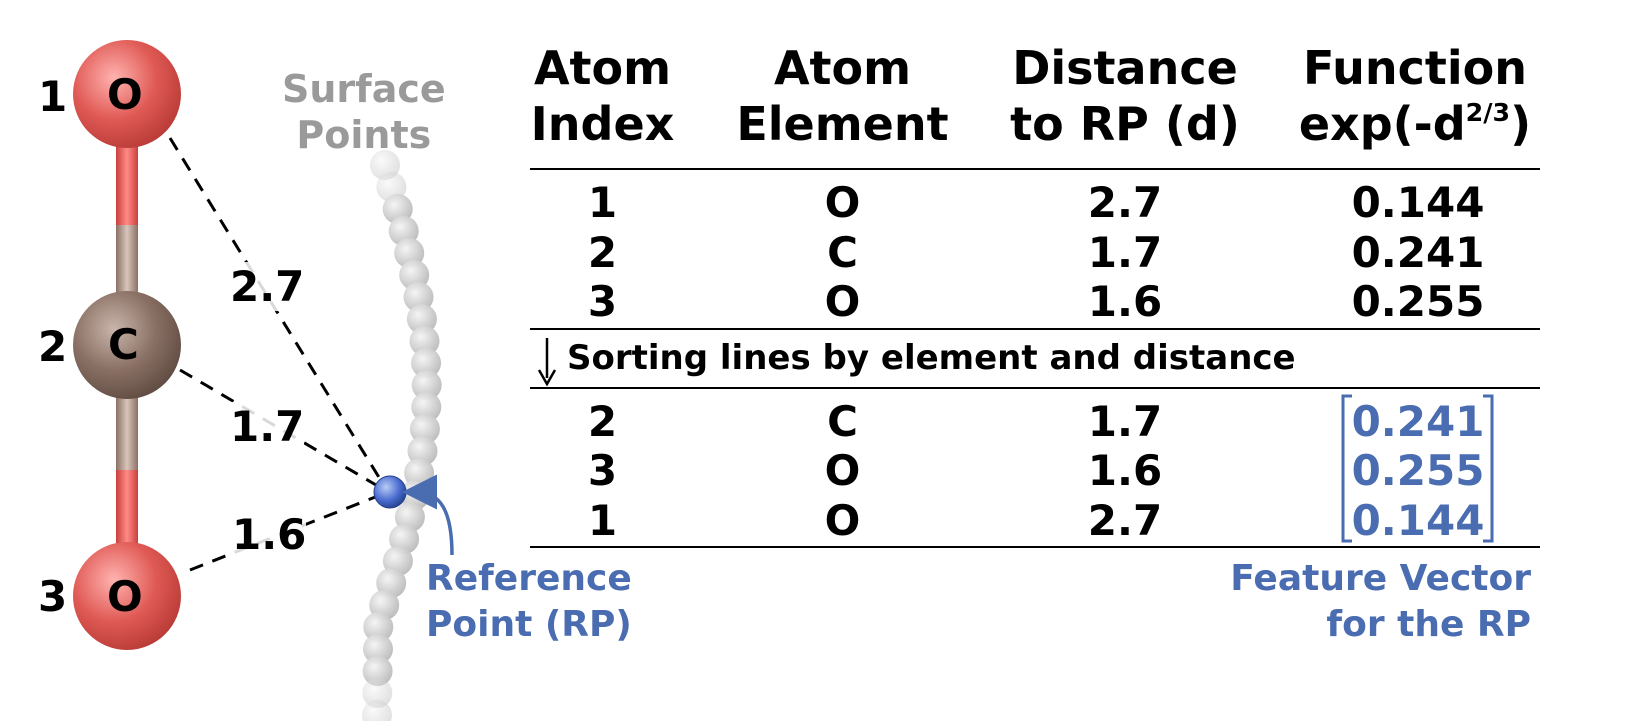  What do you see at coordinates (602, 421) in the screenshot?
I see `row-sorted-1-index: 2` at bounding box center [602, 421].